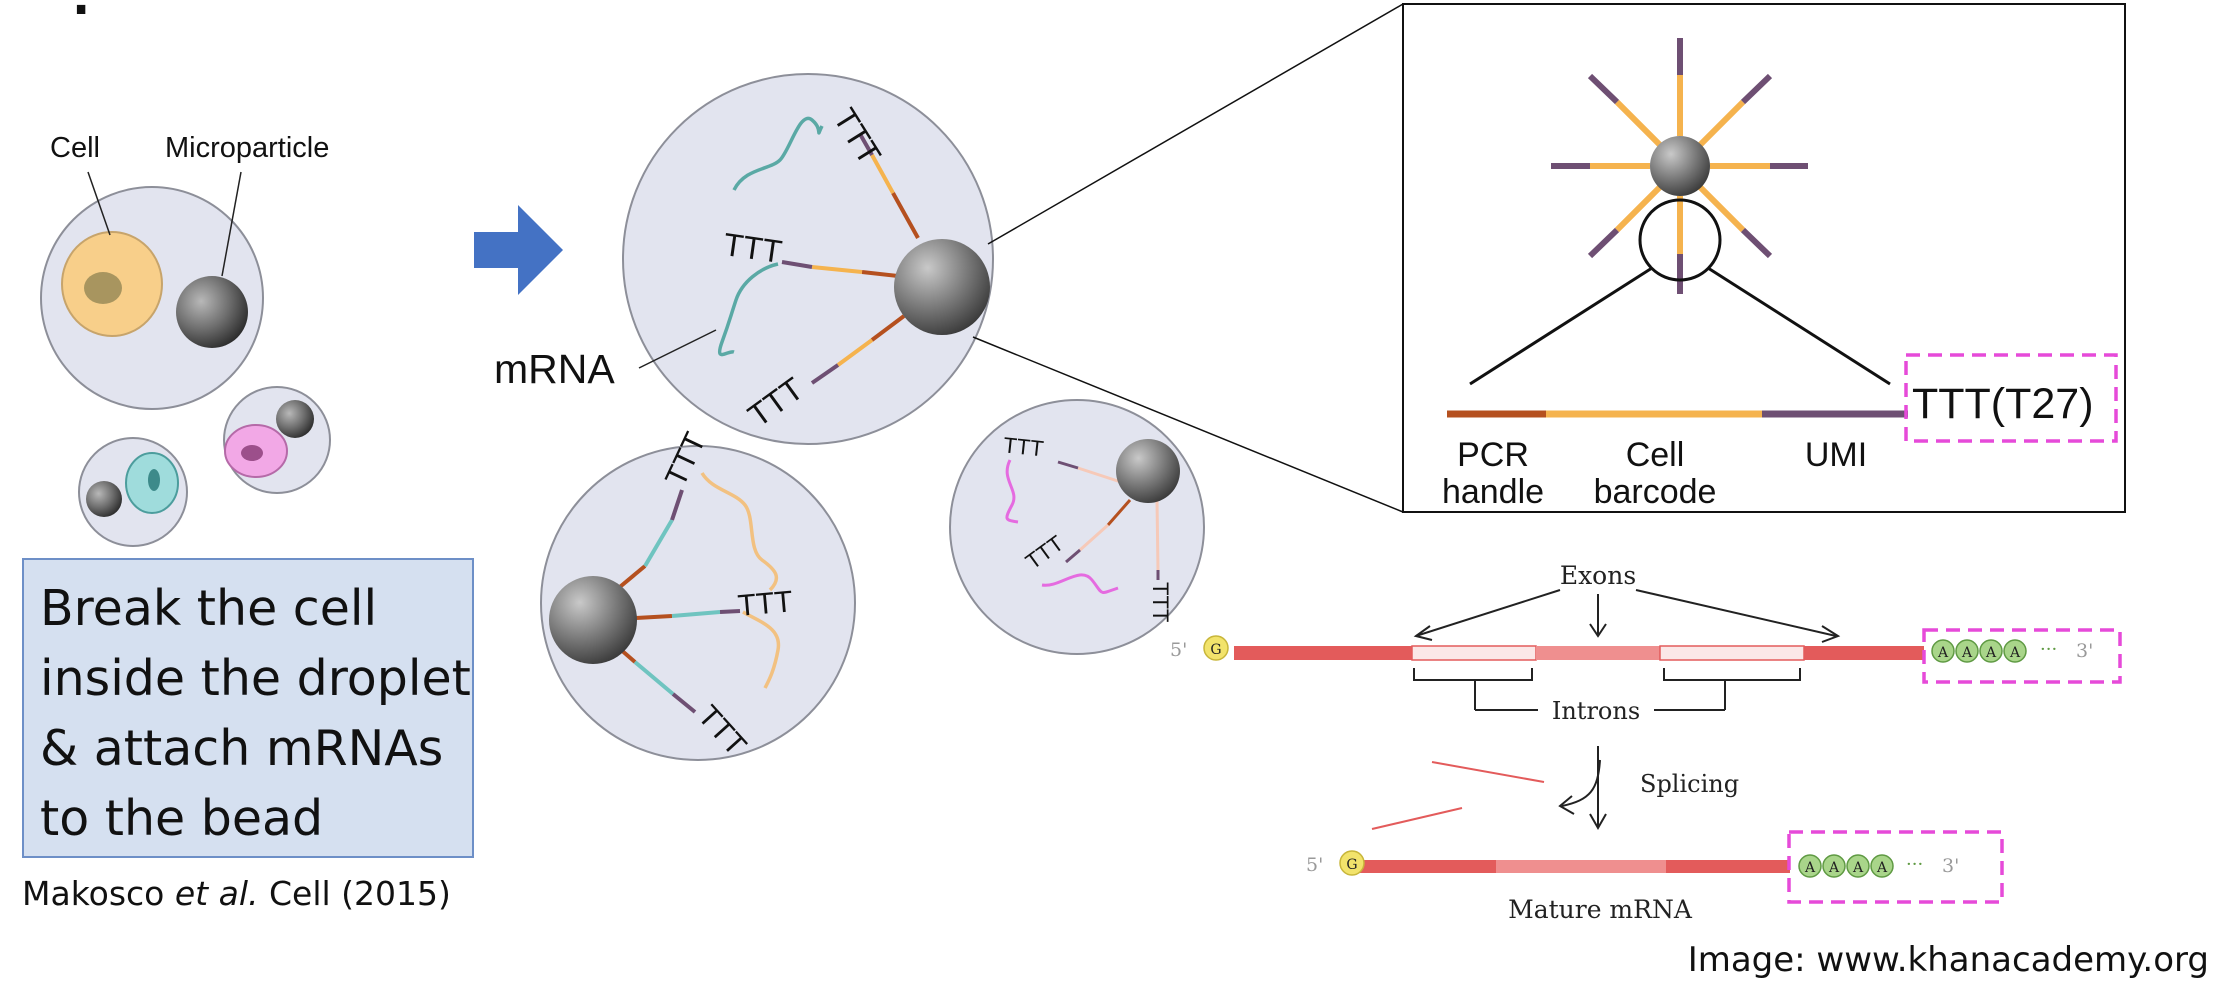 The width and height of the screenshot is (2217, 984). I want to click on three-prime-label-2: 3', so click(1950, 866).